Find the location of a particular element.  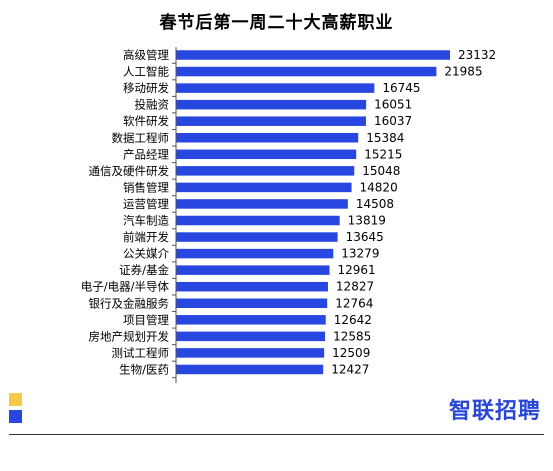

value-label: 13645 is located at coordinates (365, 237).